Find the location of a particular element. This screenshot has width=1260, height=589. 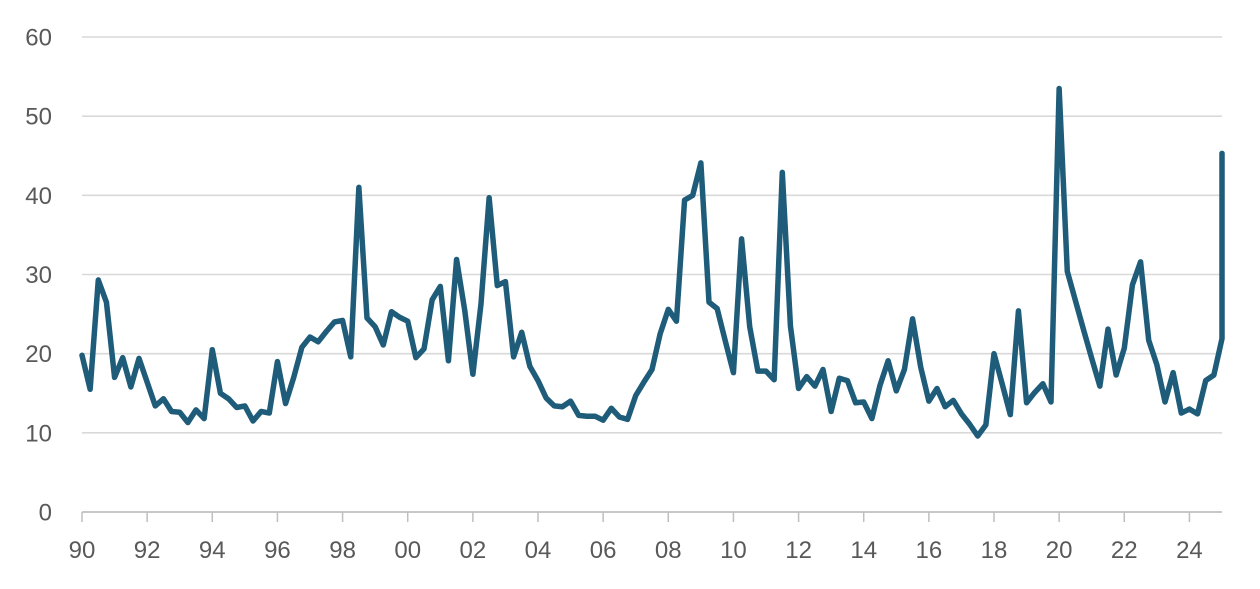

x-tick-label-98: 98 is located at coordinates (342, 550).